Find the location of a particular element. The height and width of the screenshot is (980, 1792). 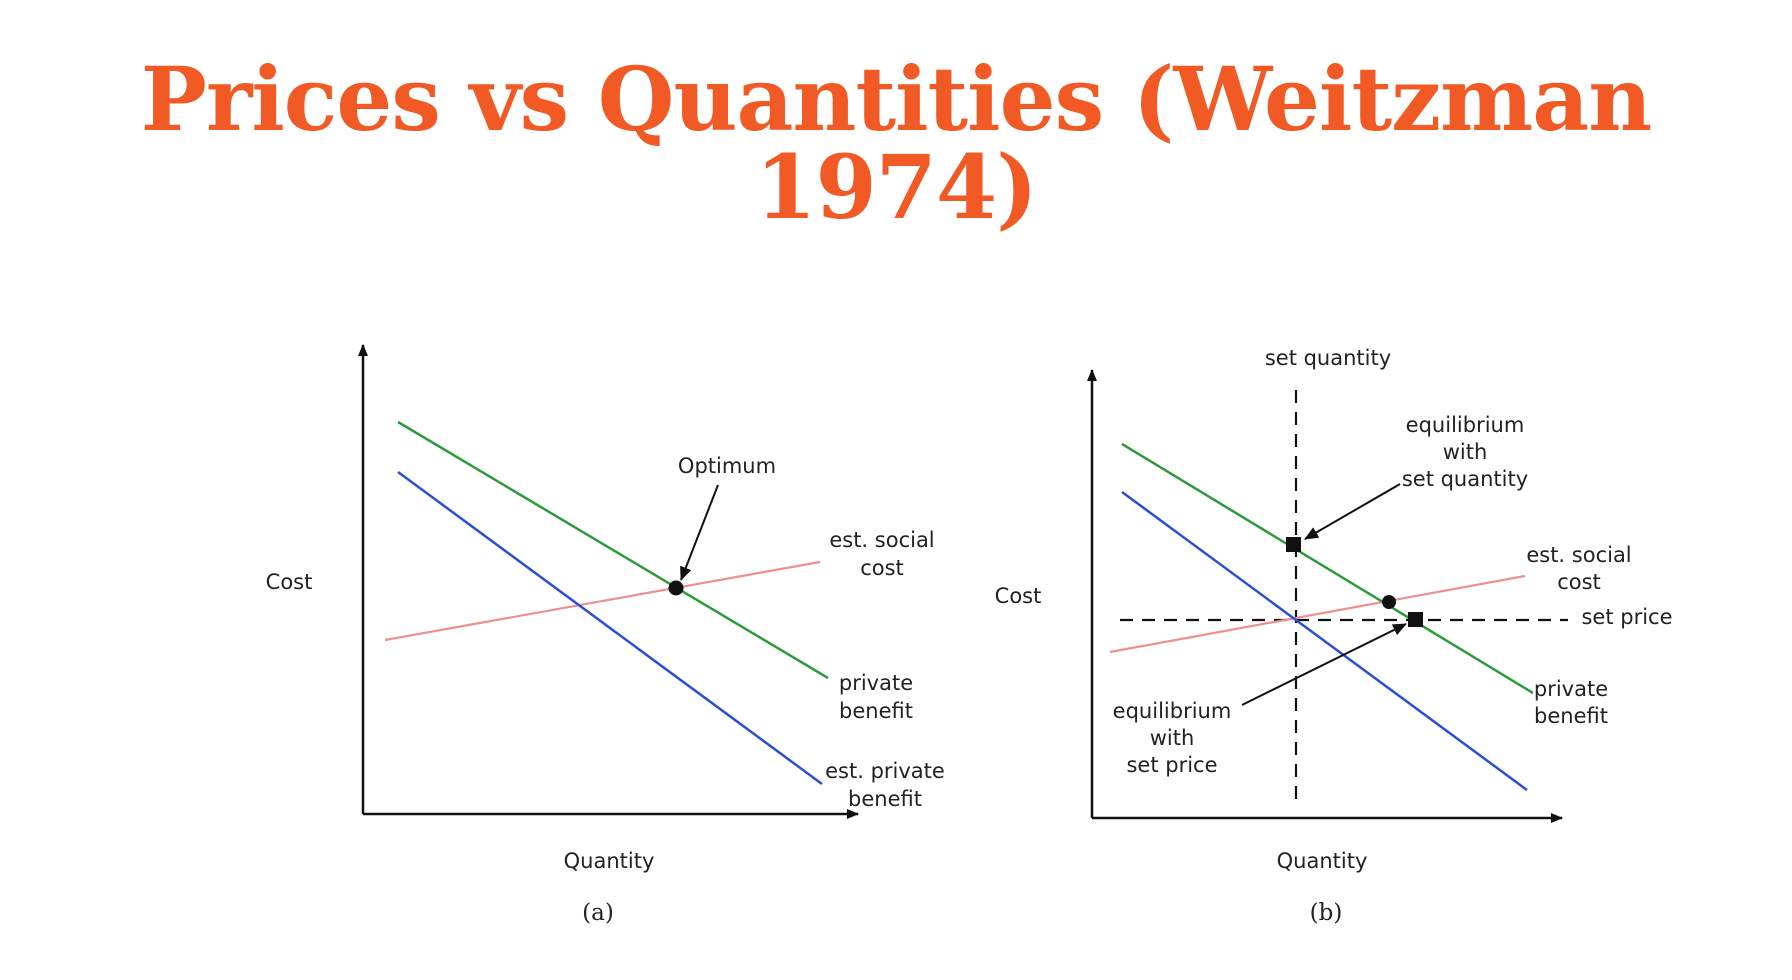

panel-b-x-label: Quantity is located at coordinates (1322, 861).